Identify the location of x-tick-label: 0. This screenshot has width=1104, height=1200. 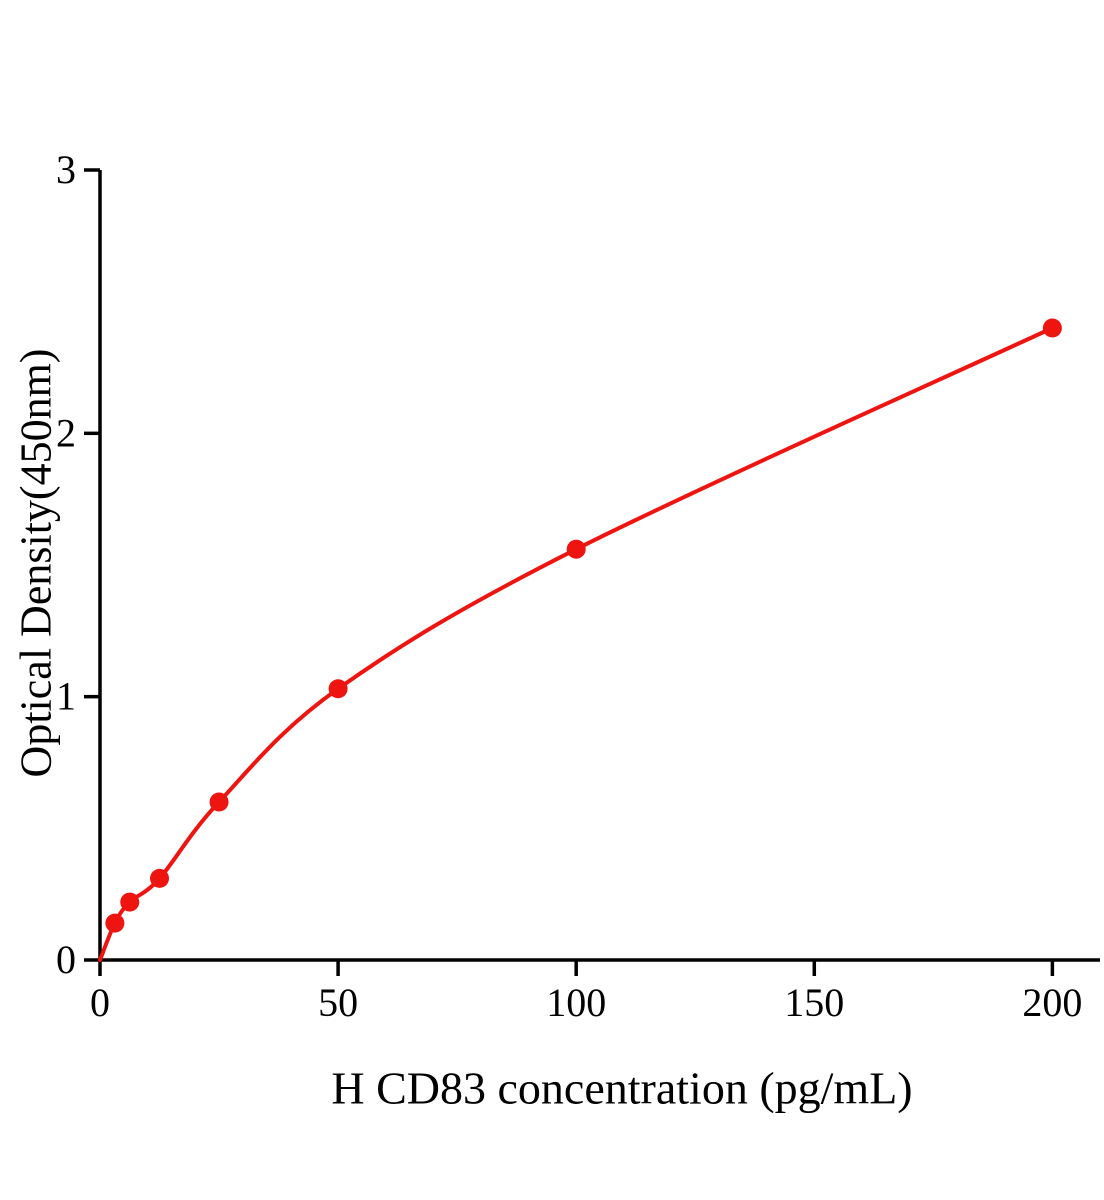
(100, 1002).